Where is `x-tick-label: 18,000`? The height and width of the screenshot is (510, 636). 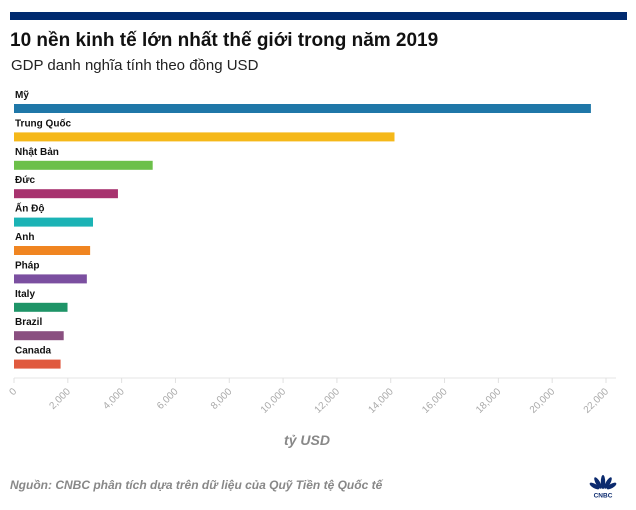
x-tick-label: 18,000 is located at coordinates (489, 401).